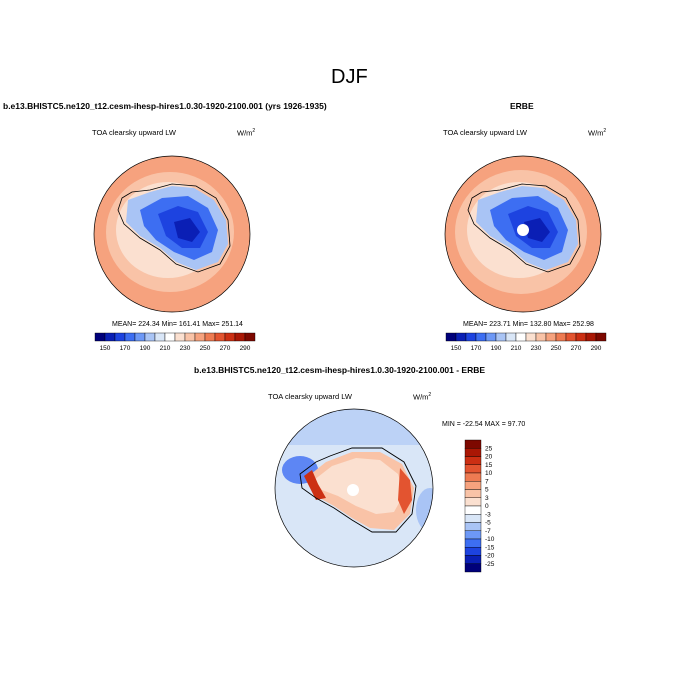 The height and width of the screenshot is (700, 700). Describe the element at coordinates (536, 348) in the screenshot. I see `panel2-colorbar-tick-label: 230` at that location.